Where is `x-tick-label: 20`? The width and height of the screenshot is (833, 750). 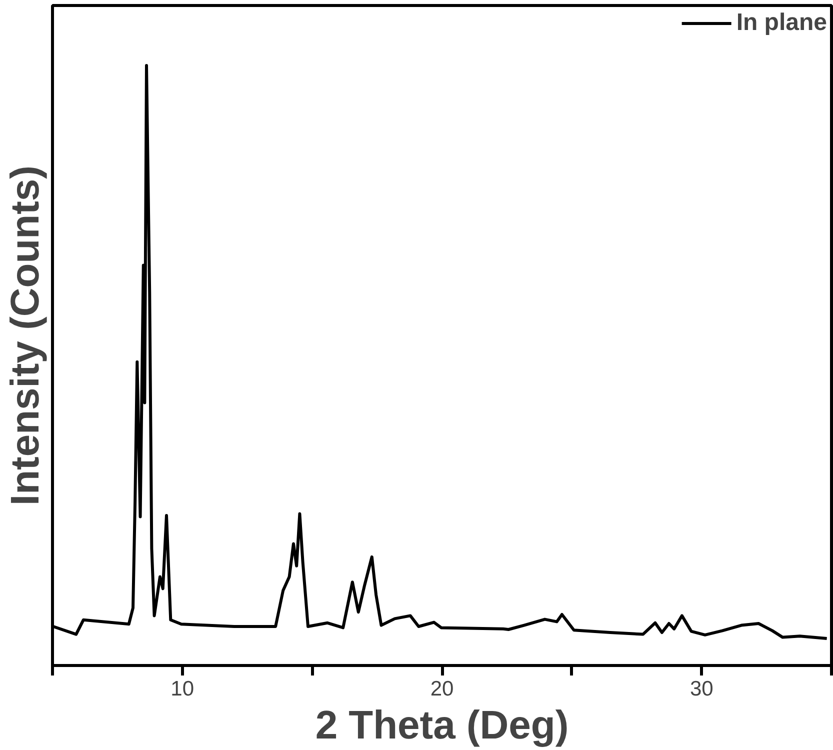 x-tick-label: 20 is located at coordinates (442, 689).